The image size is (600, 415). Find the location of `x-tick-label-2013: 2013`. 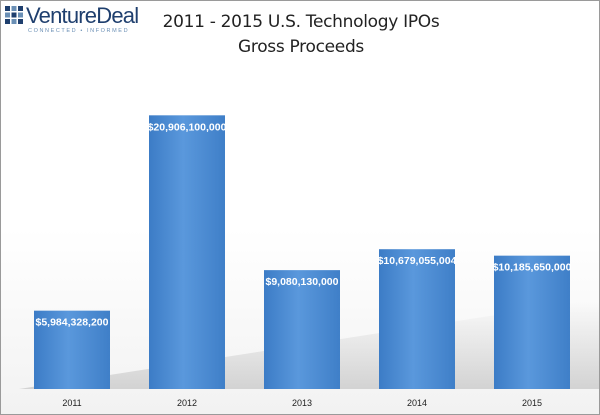

x-tick-label-2013: 2013 is located at coordinates (302, 403).